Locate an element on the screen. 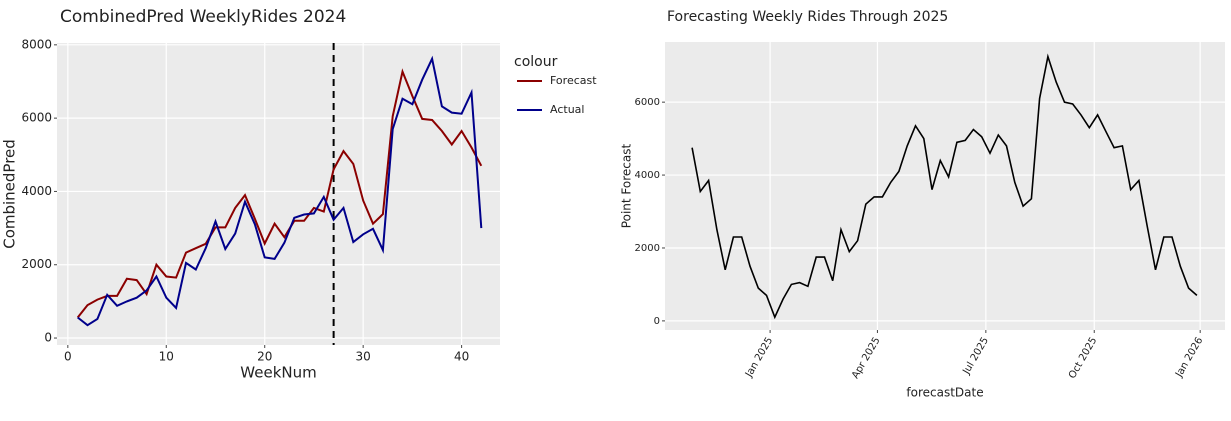 The height and width of the screenshot is (421, 1231). x-tick-label: 30 is located at coordinates (363, 357).